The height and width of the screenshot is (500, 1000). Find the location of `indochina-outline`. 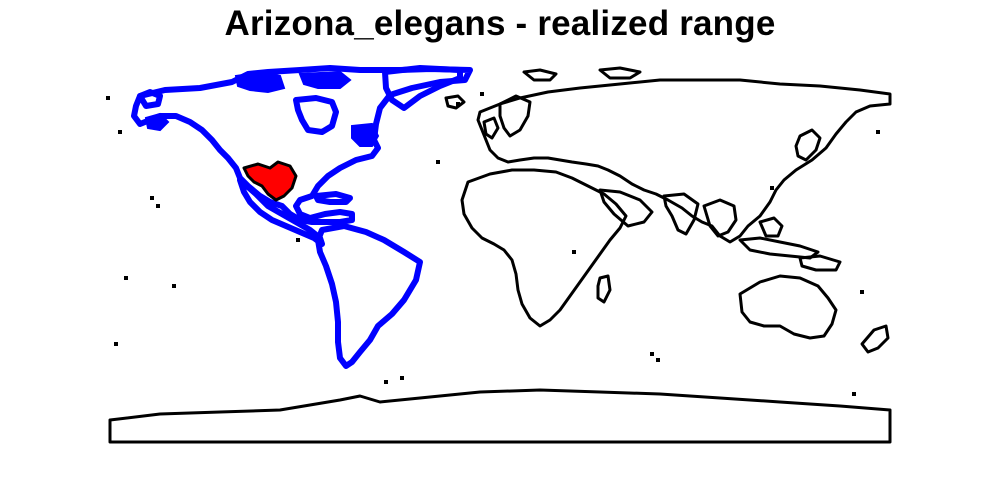

indochina-outline is located at coordinates (720, 218).